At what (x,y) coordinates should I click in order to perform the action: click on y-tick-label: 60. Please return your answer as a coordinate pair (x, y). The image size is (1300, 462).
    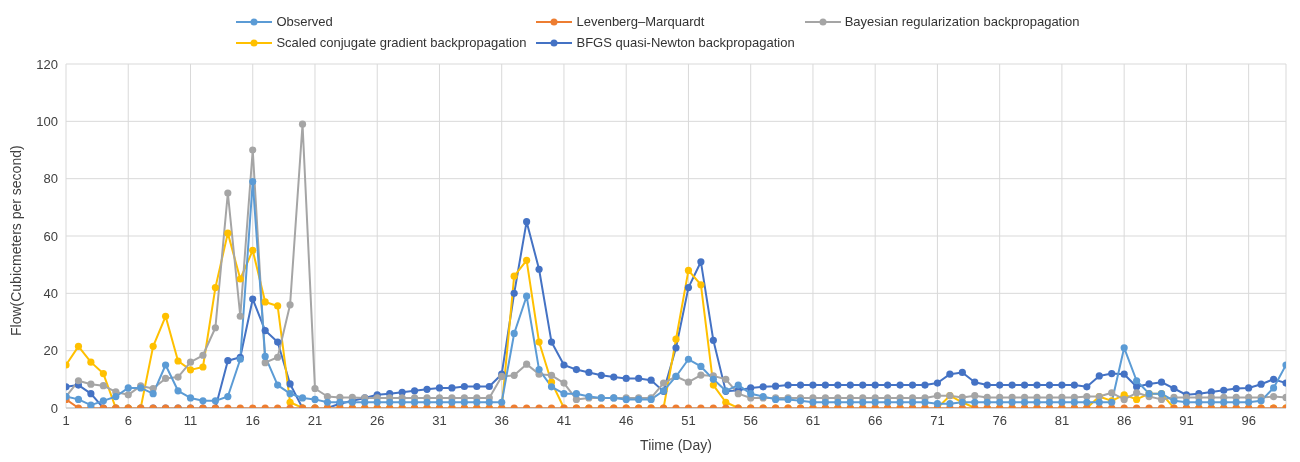
    Looking at the image, I should click on (50, 236).